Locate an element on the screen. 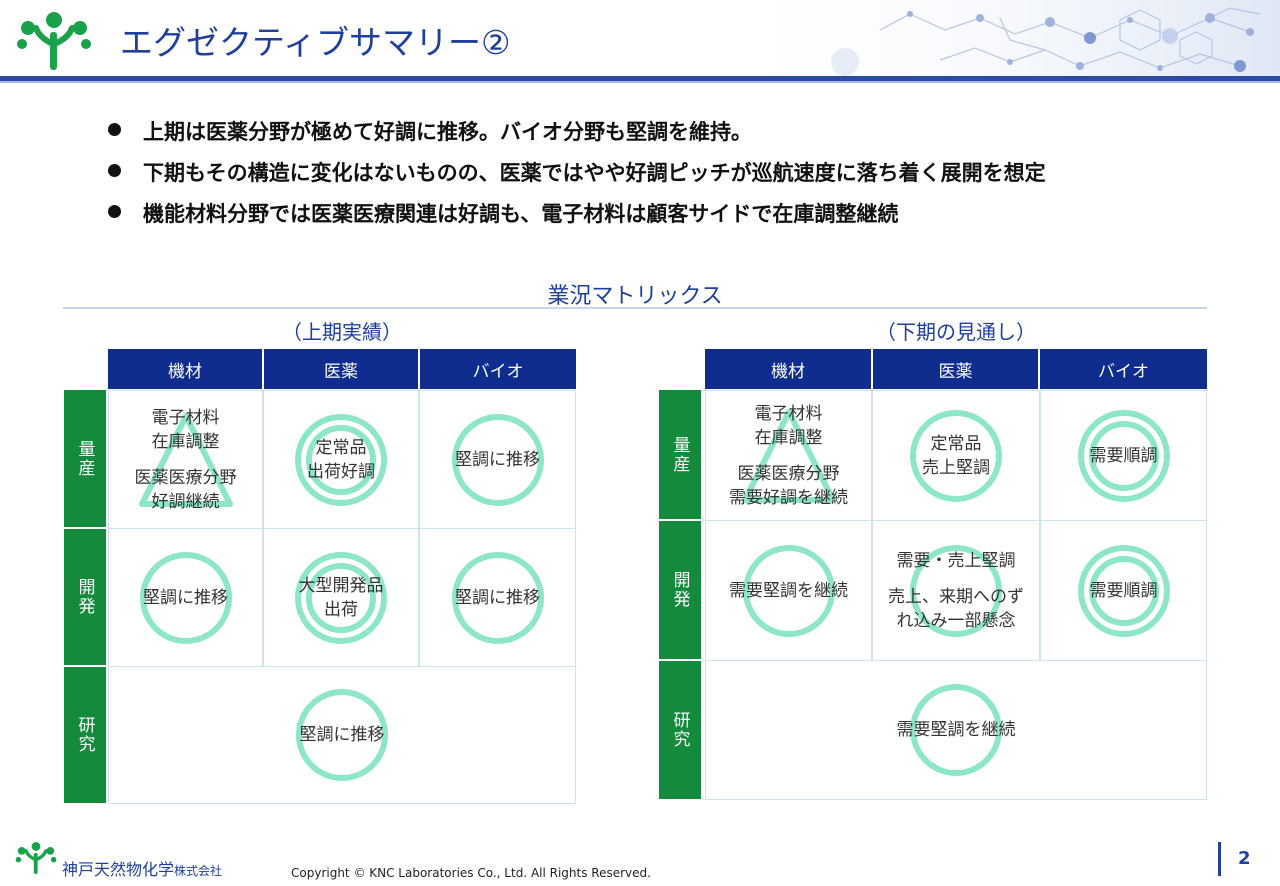 The image size is (1280, 886). cell-text-line: 好調継続 is located at coordinates (185, 501).